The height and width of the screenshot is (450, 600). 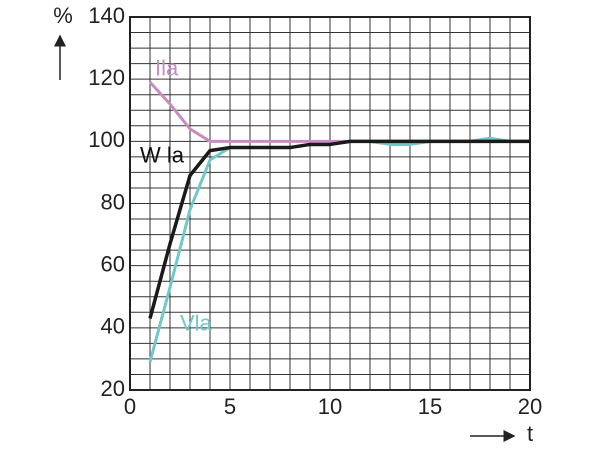 What do you see at coordinates (167, 68) in the screenshot?
I see `series-label: Ila` at bounding box center [167, 68].